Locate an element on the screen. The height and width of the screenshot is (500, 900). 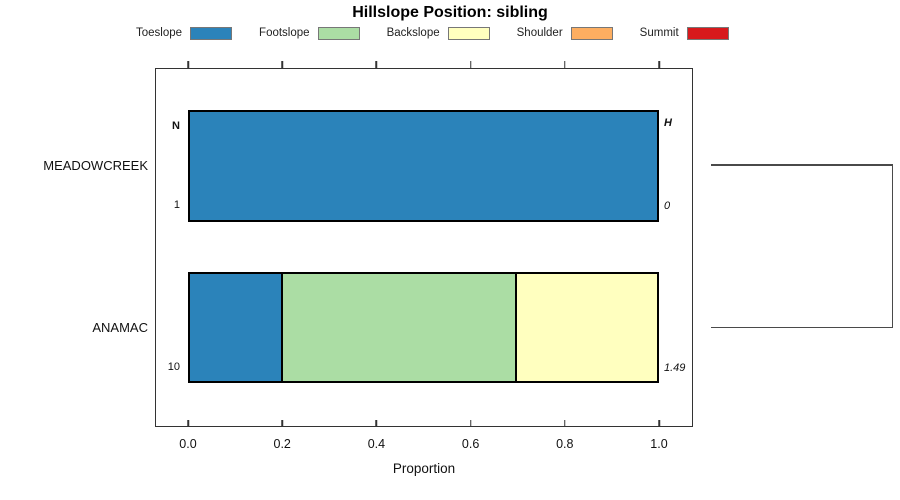
legend-label-summit: Summit is located at coordinates (659, 33).